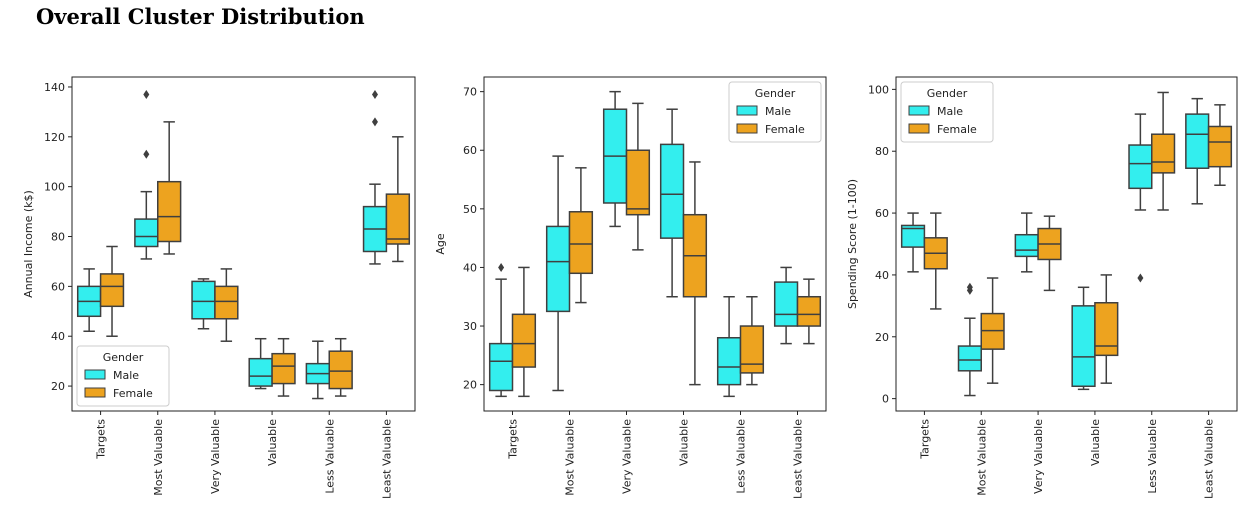  Describe the element at coordinates (470, 385) in the screenshot. I see `y-tick-label: 20` at that location.